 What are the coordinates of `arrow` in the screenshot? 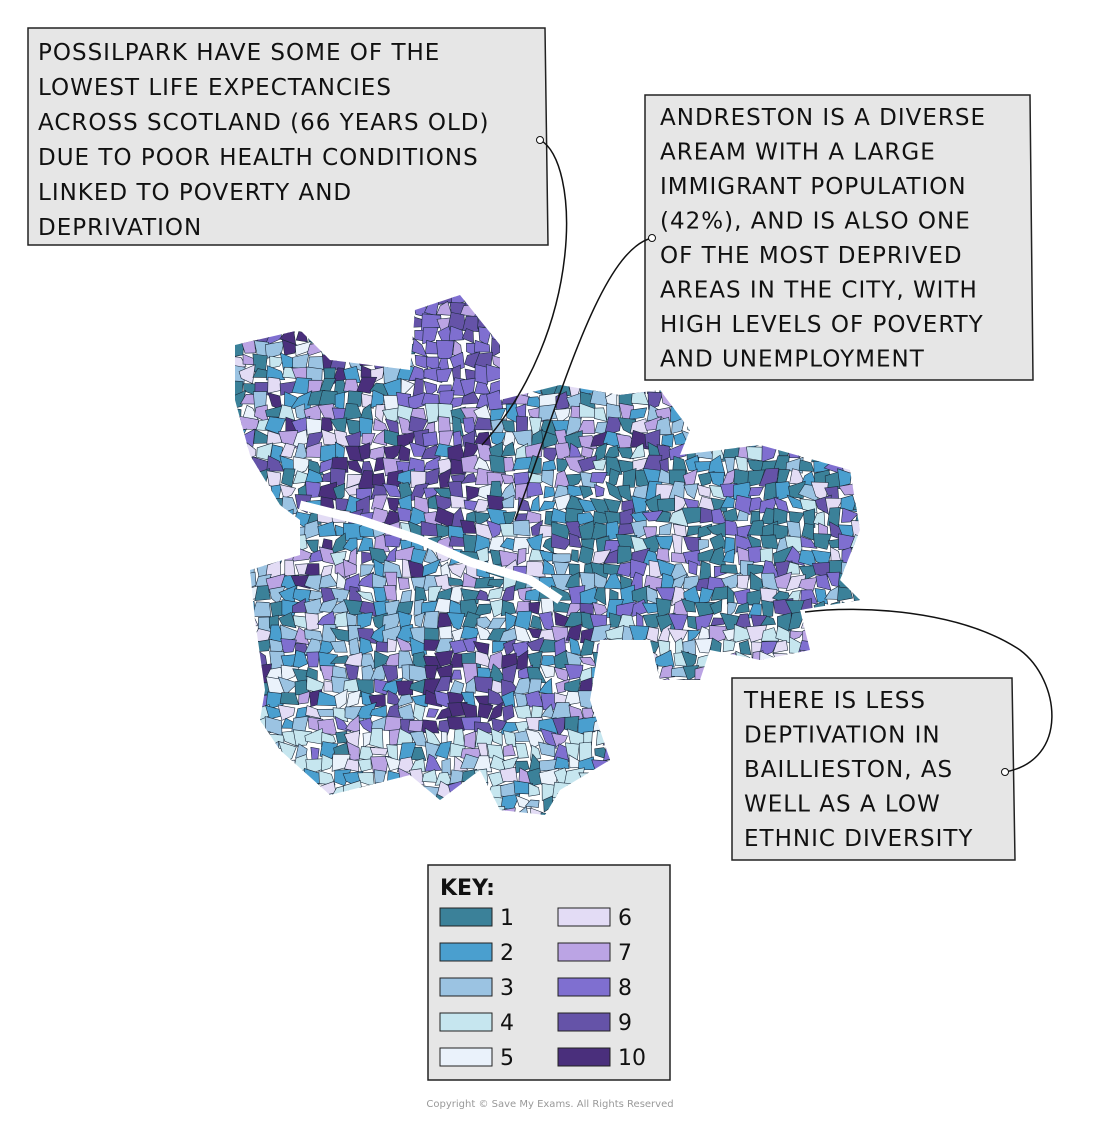 It's located at (524, 292).